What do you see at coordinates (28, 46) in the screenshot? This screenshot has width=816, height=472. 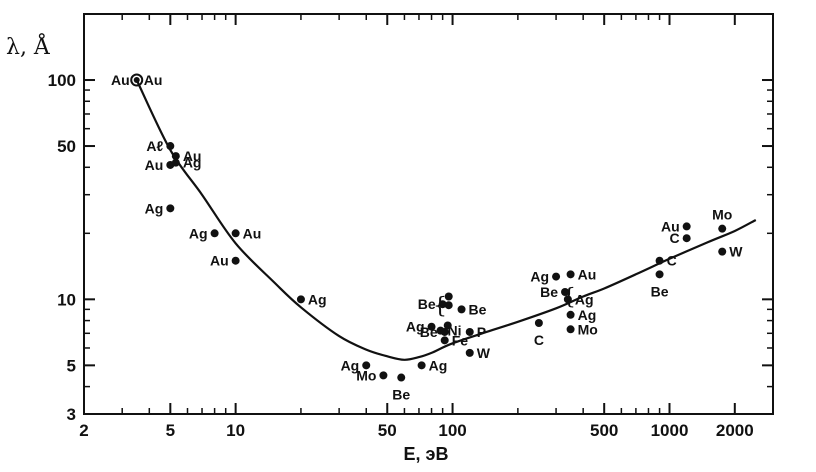 I see `y-axis-title: λ, Å` at bounding box center [28, 46].